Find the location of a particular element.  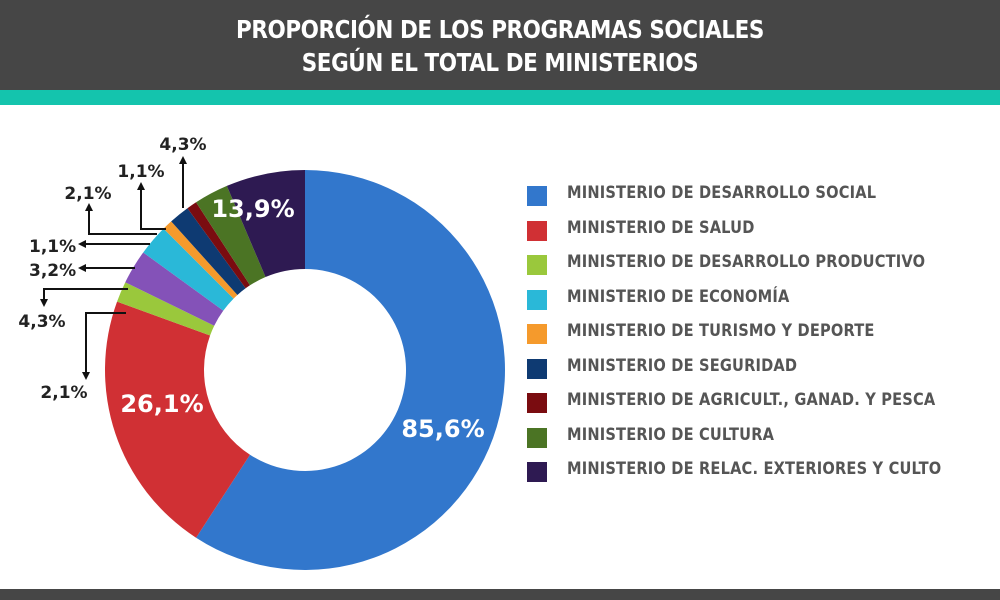

legend-label: MINISTERIO DE AGRICULT., GANAD. Y PESCA is located at coordinates (751, 400).